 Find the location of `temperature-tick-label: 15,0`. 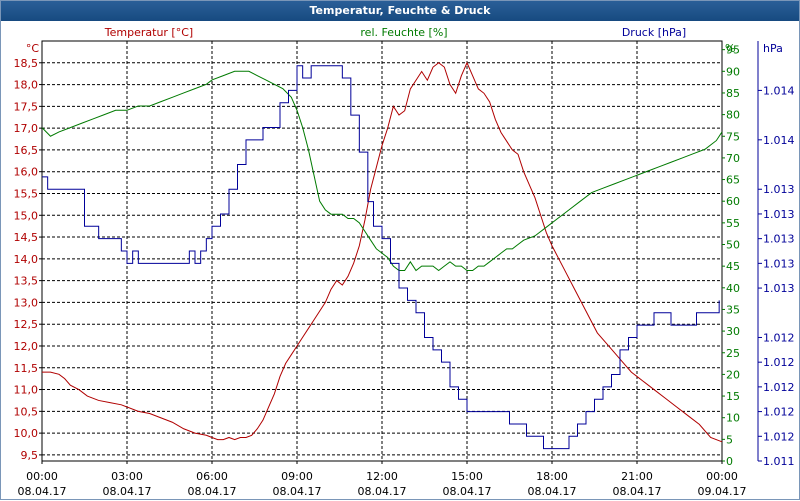

temperature-tick-label: 15,0 is located at coordinates (26, 215).